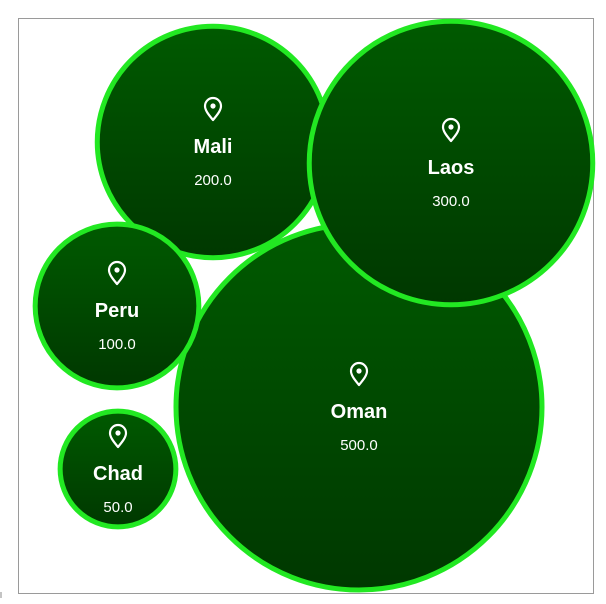  Describe the element at coordinates (451, 168) in the screenshot. I see `bubble-label-laos: Laos` at that location.